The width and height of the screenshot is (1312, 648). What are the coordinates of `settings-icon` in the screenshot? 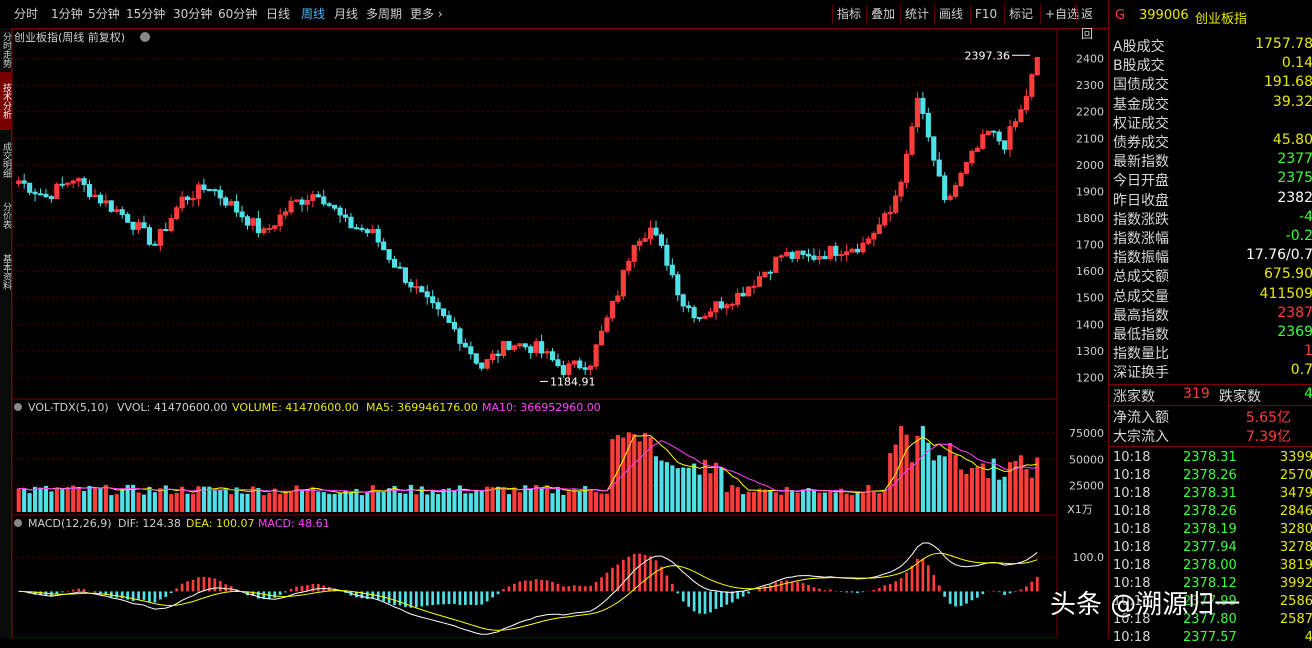 It's located at (18, 407).